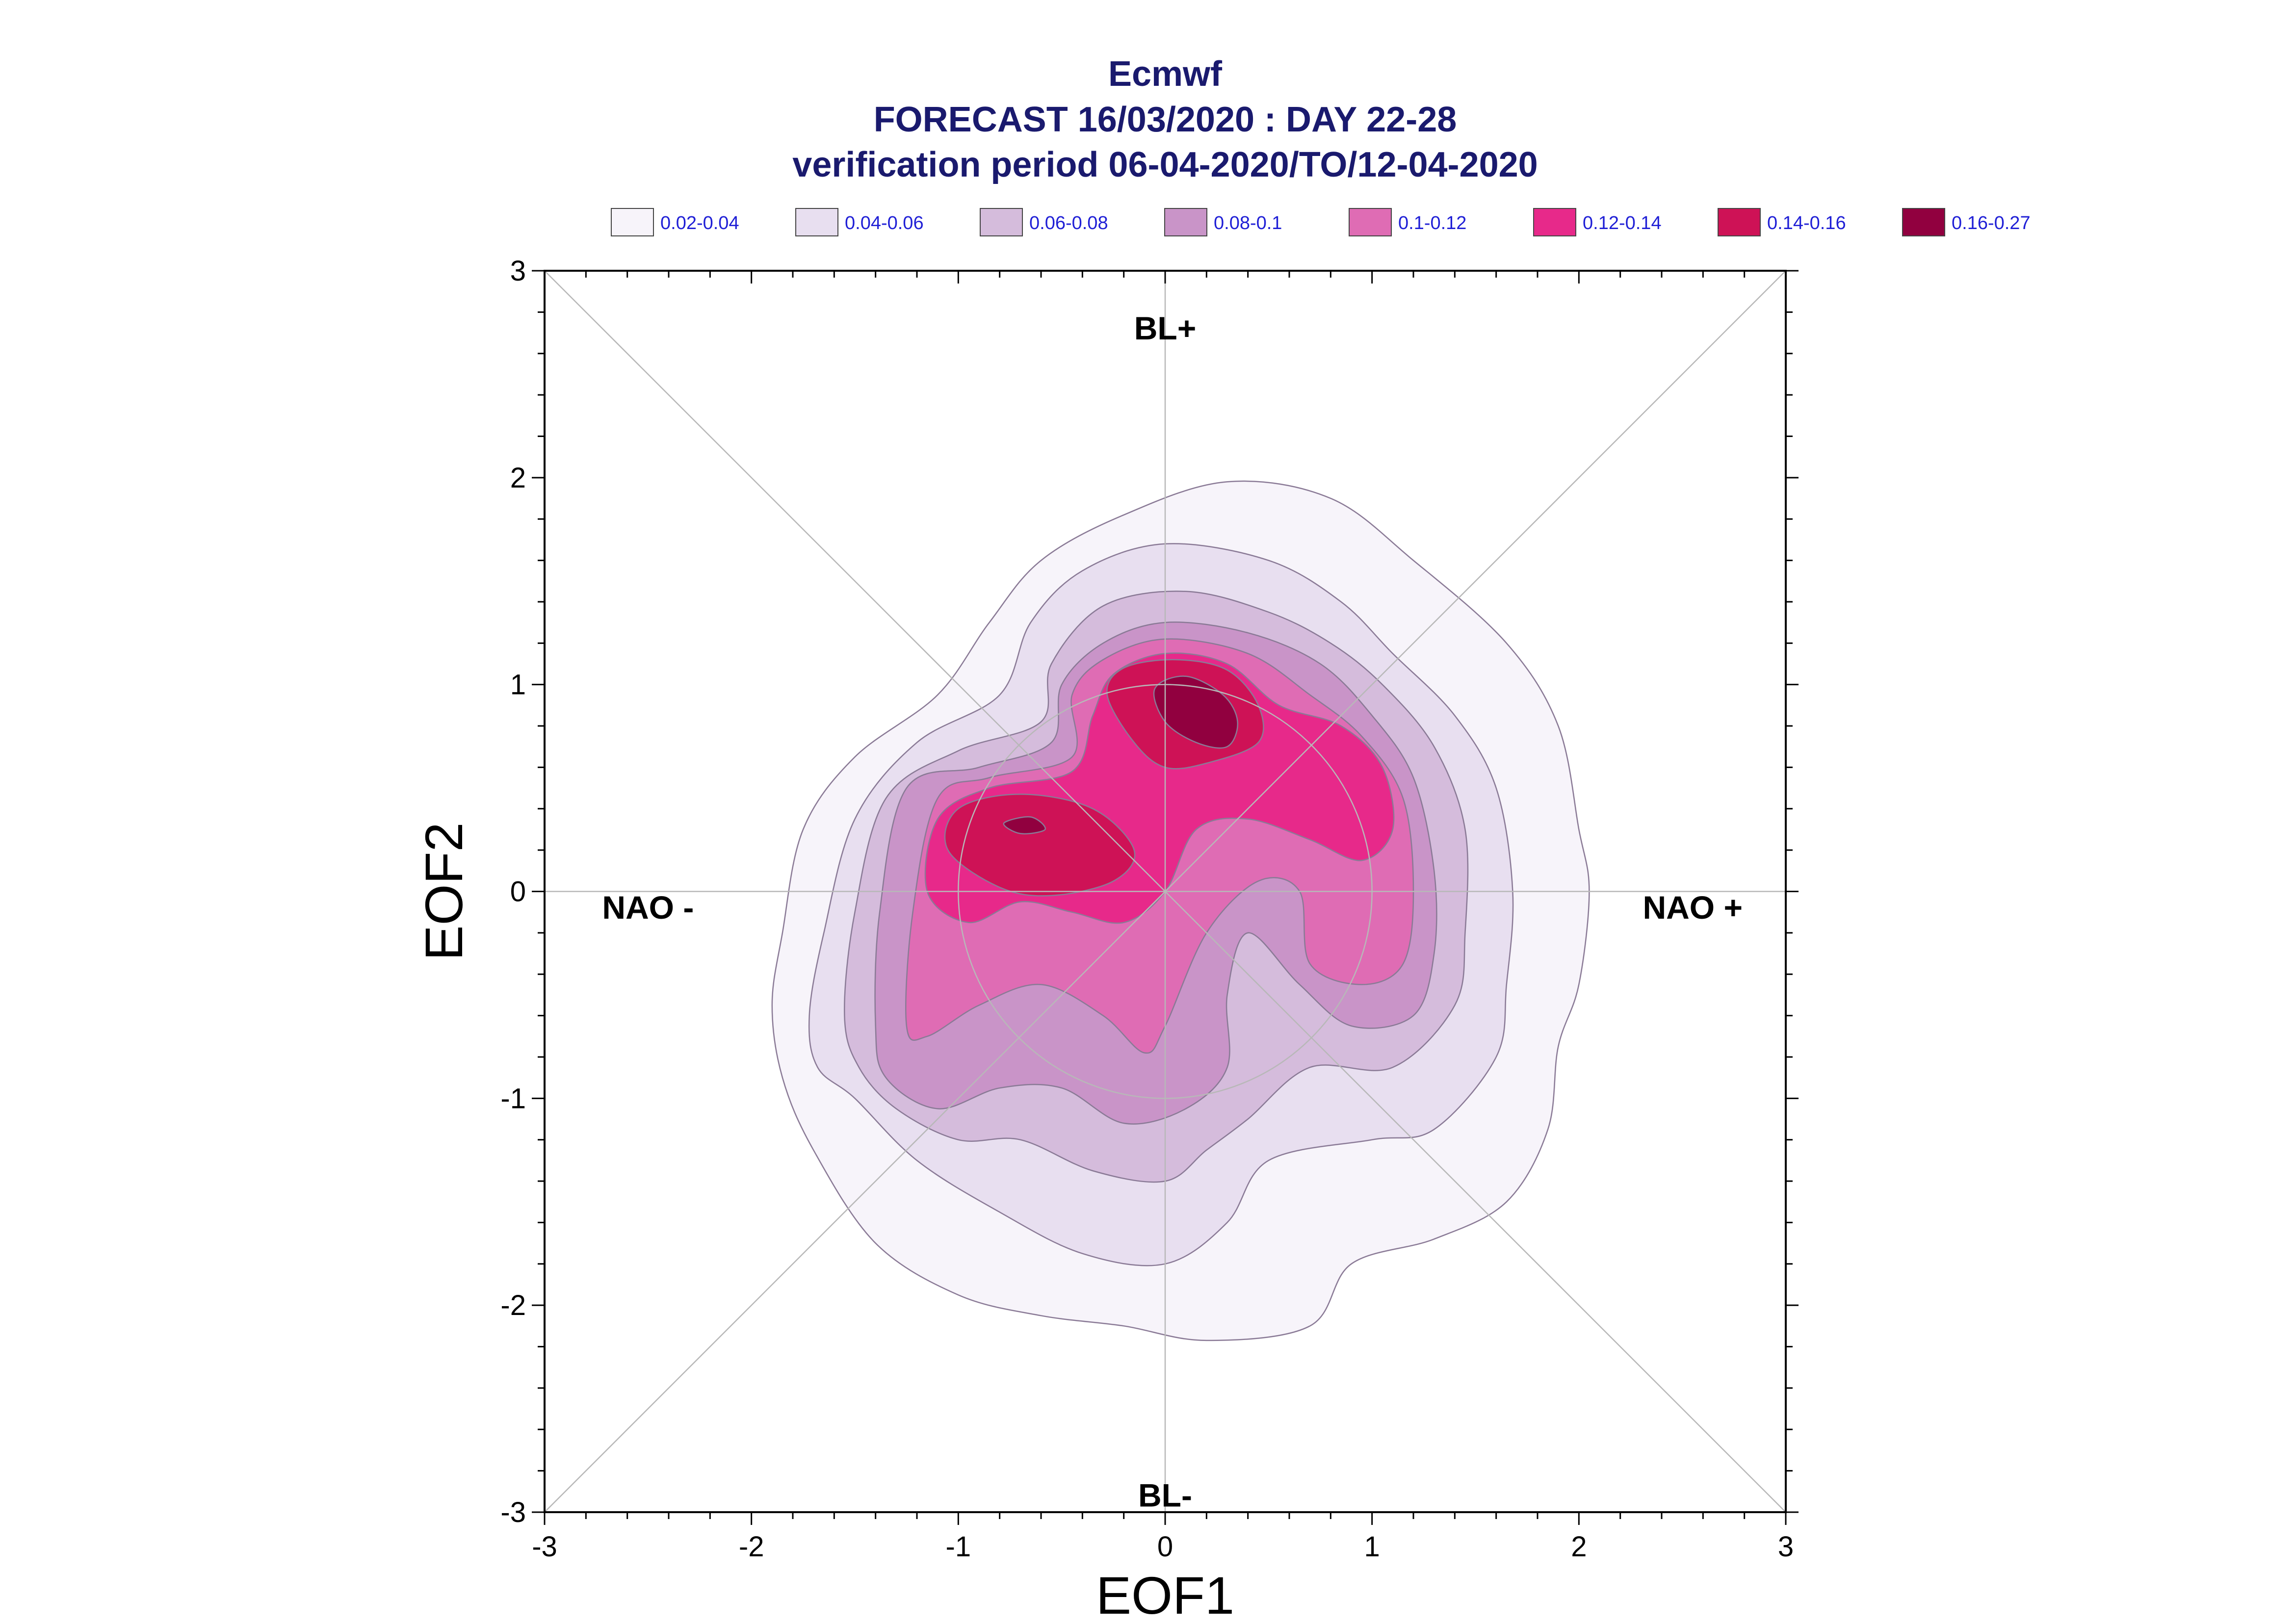 The width and height of the screenshot is (2295, 1624). What do you see at coordinates (513, 1098) in the screenshot?
I see `y-tick-label-3: -1` at bounding box center [513, 1098].